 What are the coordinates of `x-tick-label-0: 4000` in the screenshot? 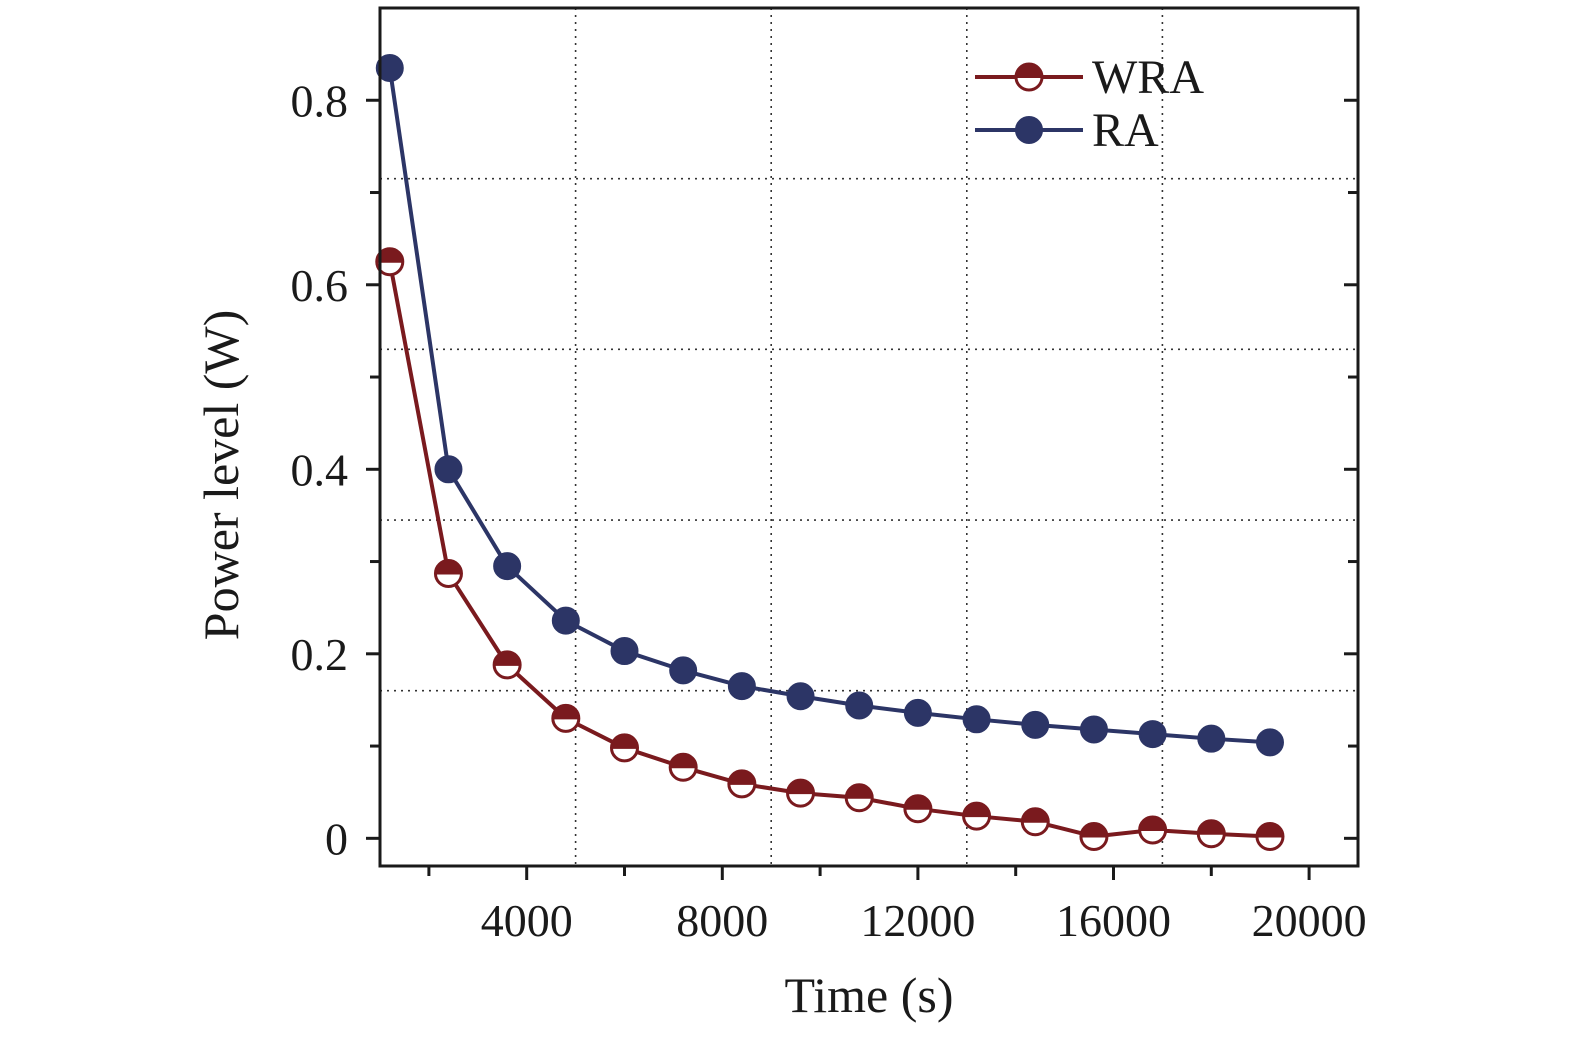 It's located at (527, 920).